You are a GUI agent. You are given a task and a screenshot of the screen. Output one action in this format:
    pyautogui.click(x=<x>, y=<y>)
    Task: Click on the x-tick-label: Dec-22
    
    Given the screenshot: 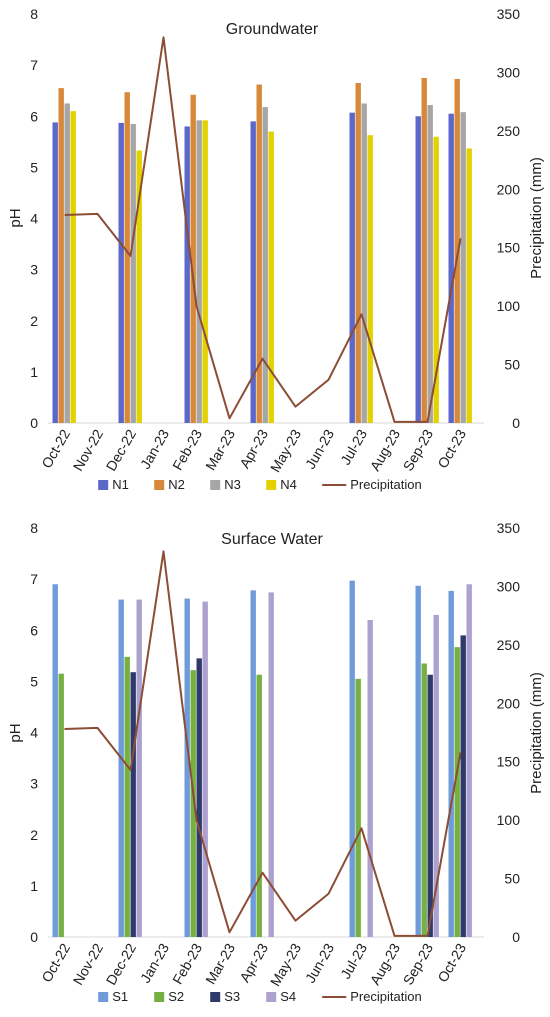 What is the action you would take?
    pyautogui.click(x=121, y=963)
    